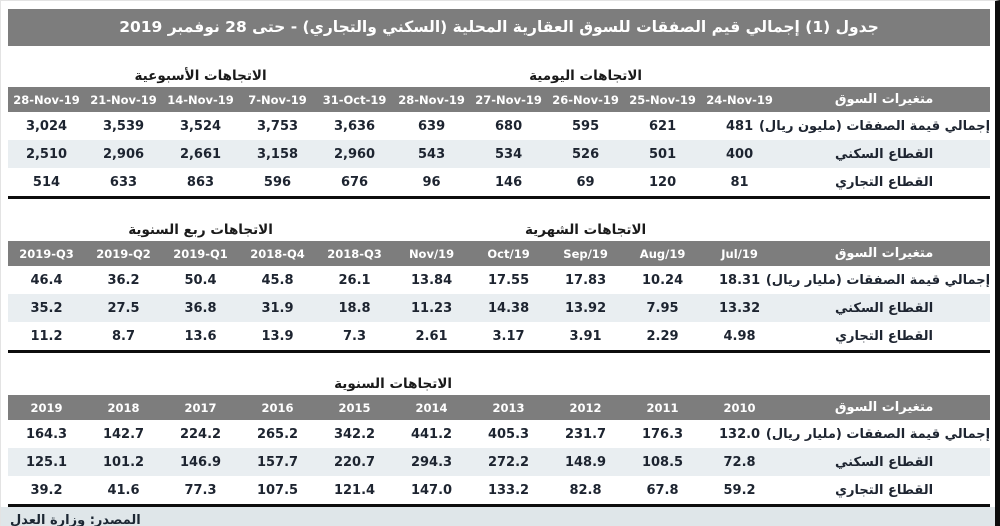  I want to click on column-header: 14-Nov-19, so click(200, 99).